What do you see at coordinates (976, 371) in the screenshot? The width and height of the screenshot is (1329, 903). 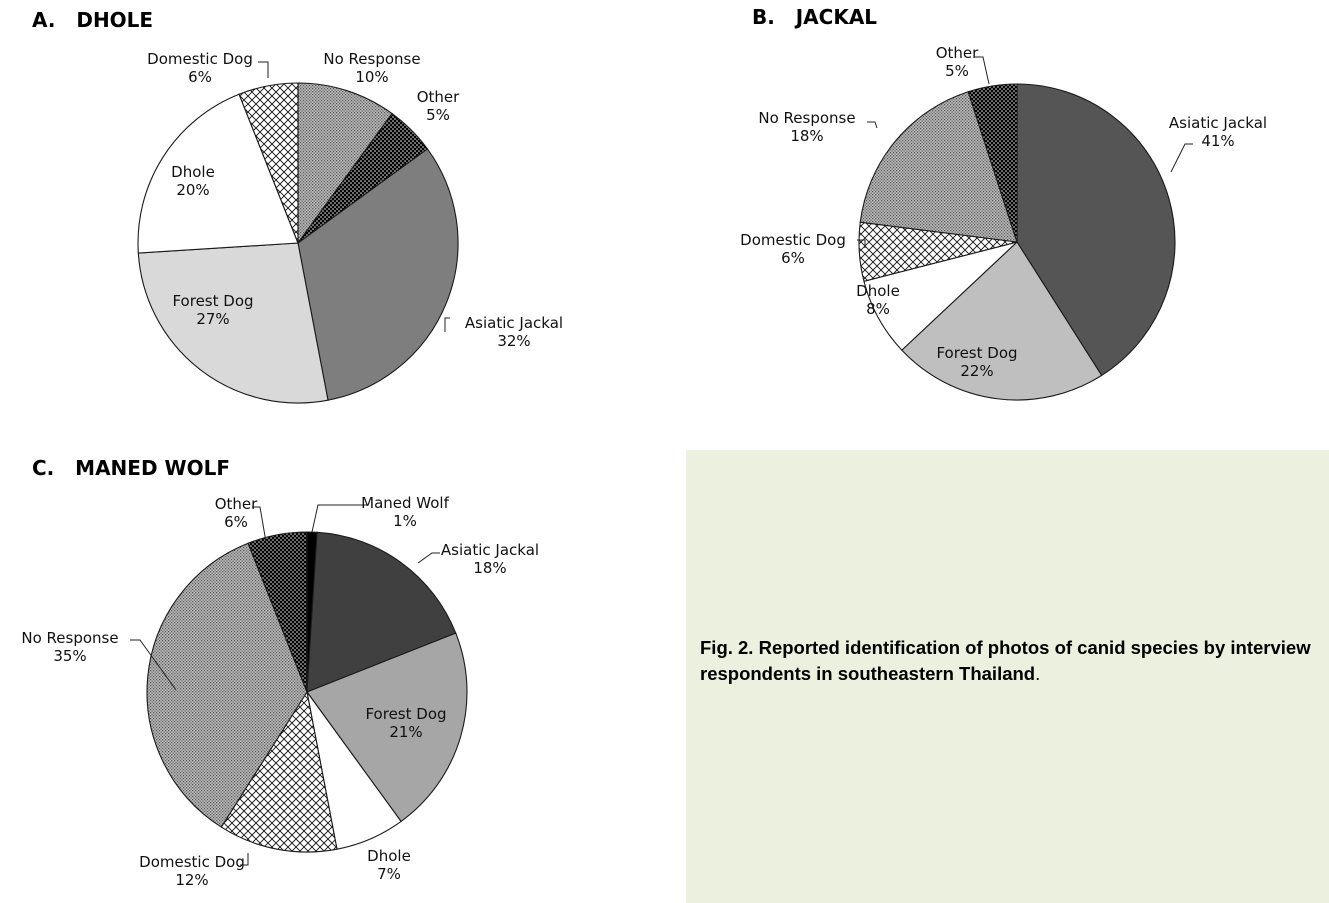 I see `slice-value-forest-dog: 22%` at bounding box center [976, 371].